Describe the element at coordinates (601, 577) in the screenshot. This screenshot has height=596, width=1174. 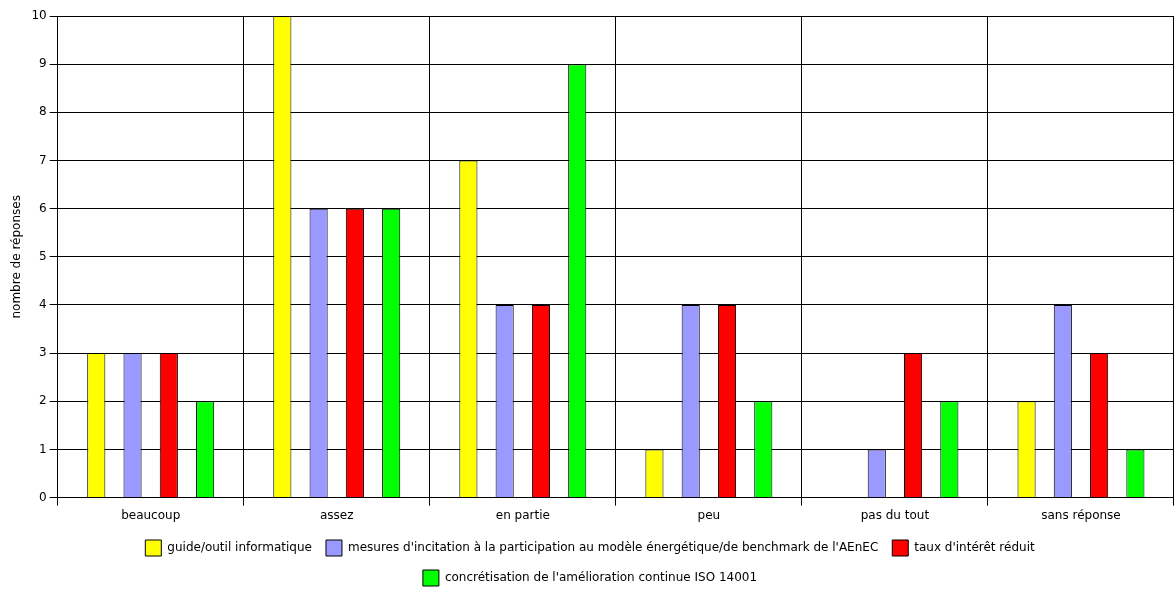
I see `legend-label: concrétisation de l'amélioration continue ISO 14001` at that location.